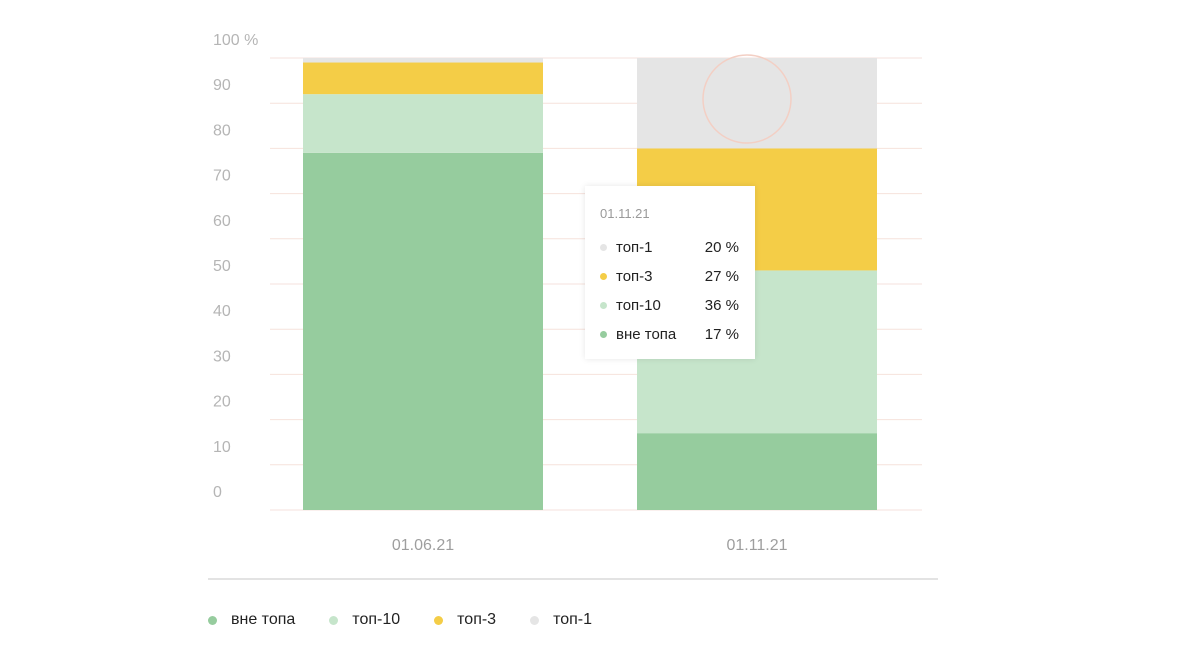  I want to click on legend-label: топ-1, so click(573, 619).